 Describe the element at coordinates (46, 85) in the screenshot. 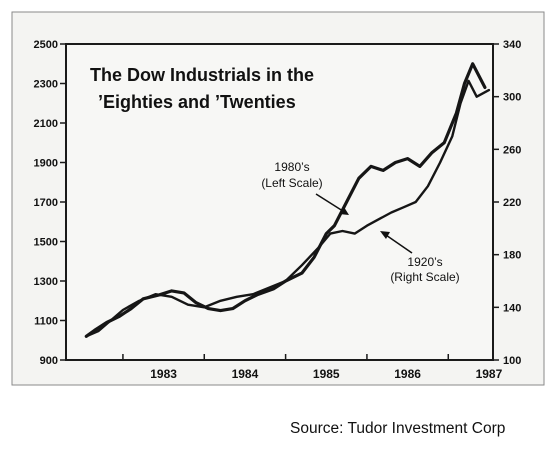

I see `left-tick-label: 2300` at that location.